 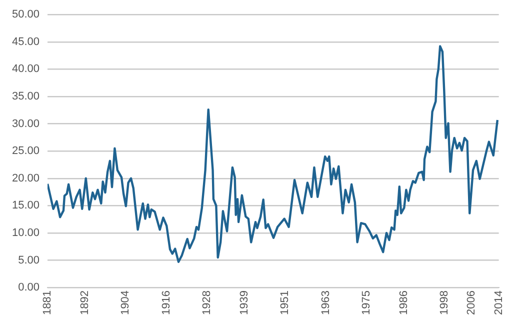 What do you see at coordinates (26, 42) in the screenshot?
I see `y-tick-label: 45.00` at bounding box center [26, 42].